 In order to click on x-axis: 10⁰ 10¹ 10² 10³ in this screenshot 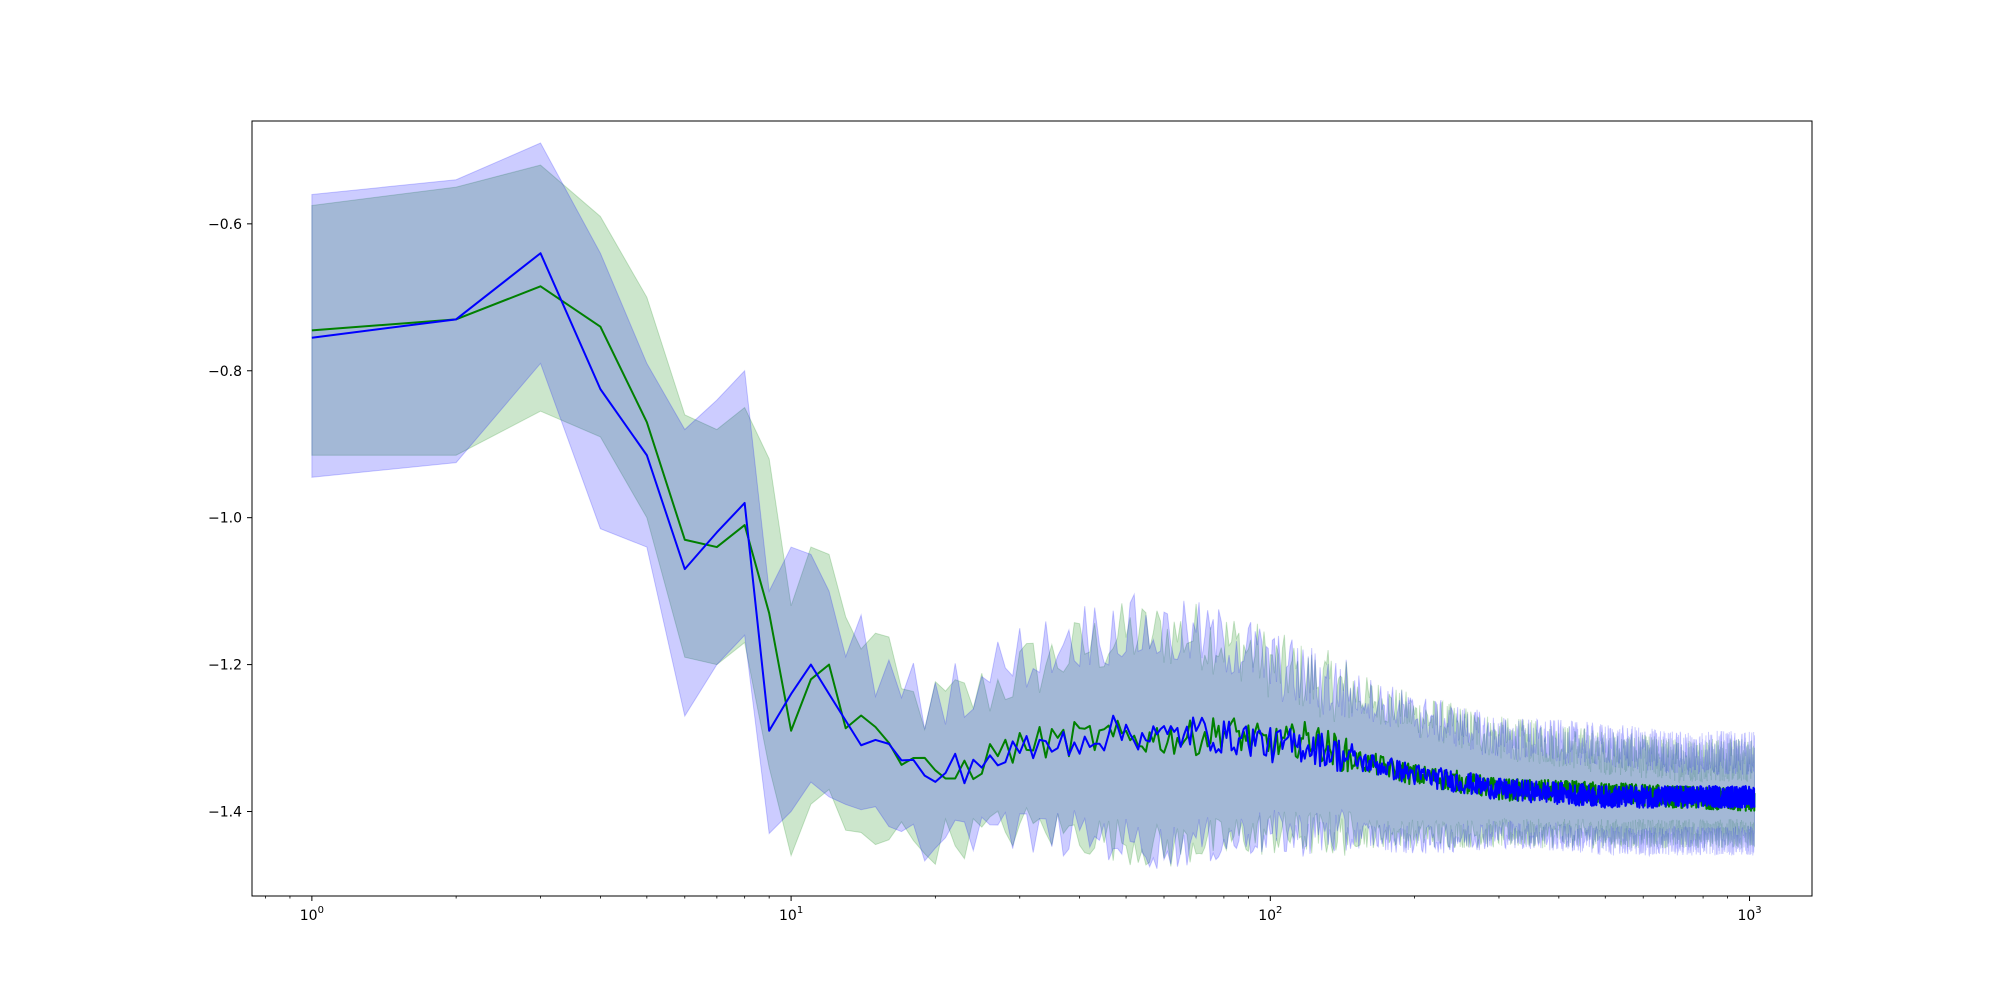, I will do `click(1013, 910)`.